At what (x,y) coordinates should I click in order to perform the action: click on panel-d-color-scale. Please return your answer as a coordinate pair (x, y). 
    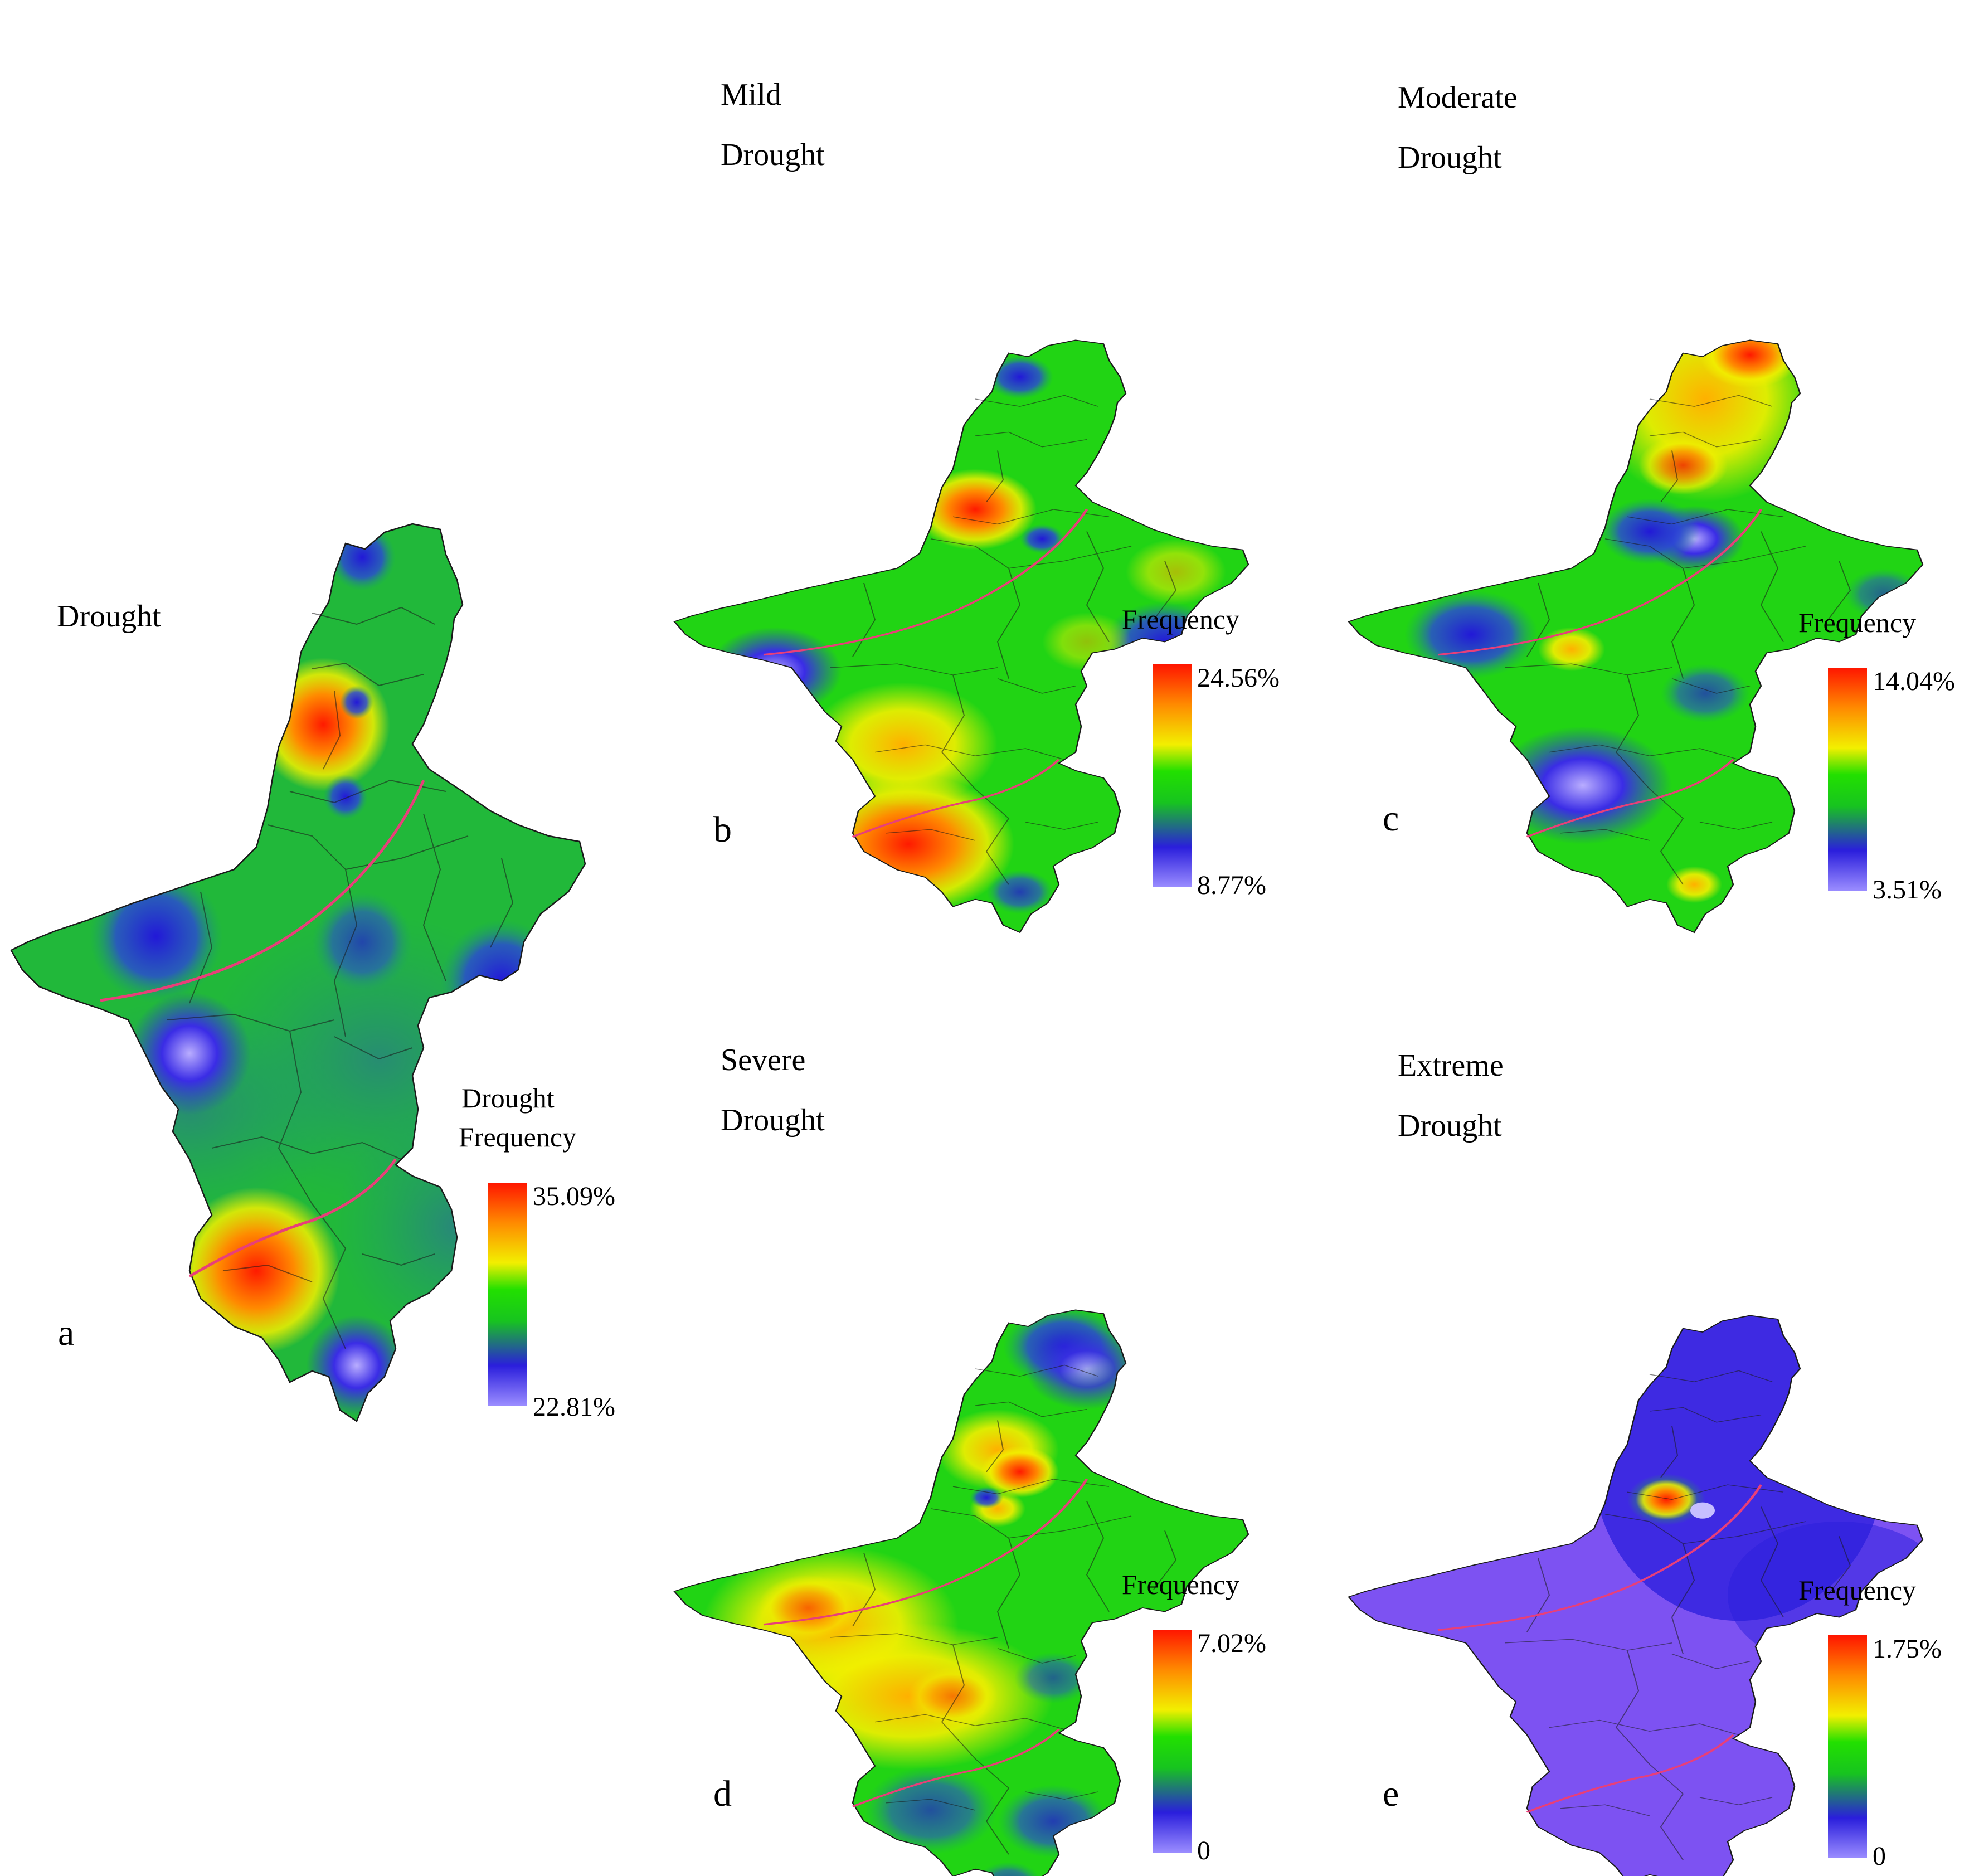
    Looking at the image, I should click on (1172, 1741).